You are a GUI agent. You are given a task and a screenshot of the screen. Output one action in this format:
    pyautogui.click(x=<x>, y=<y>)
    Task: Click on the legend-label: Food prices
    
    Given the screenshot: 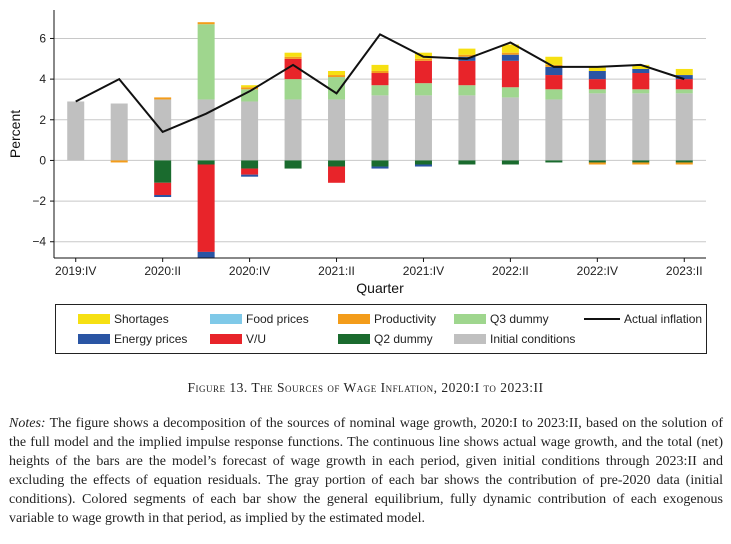 What is the action you would take?
    pyautogui.click(x=277, y=319)
    